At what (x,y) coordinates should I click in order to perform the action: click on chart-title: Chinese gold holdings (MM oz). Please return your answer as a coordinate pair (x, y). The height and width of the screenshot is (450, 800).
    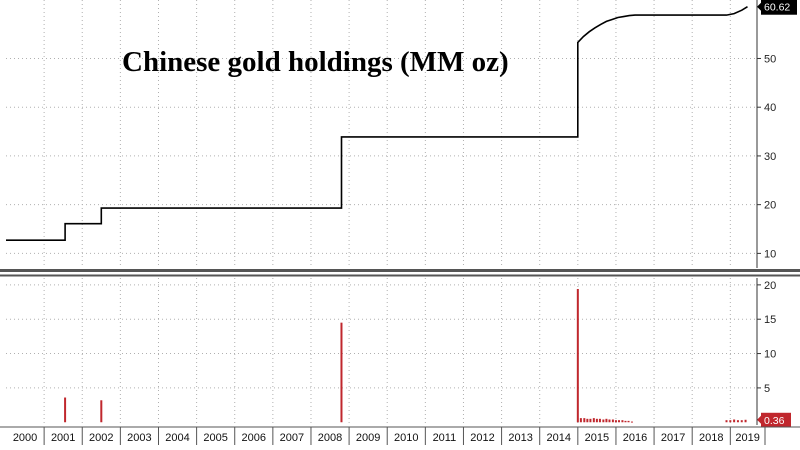
    Looking at the image, I should click on (315, 62).